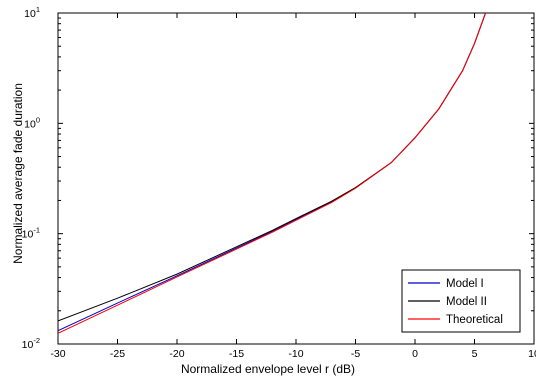  What do you see at coordinates (532, 354) in the screenshot?
I see `x-tick-label: 10` at bounding box center [532, 354].